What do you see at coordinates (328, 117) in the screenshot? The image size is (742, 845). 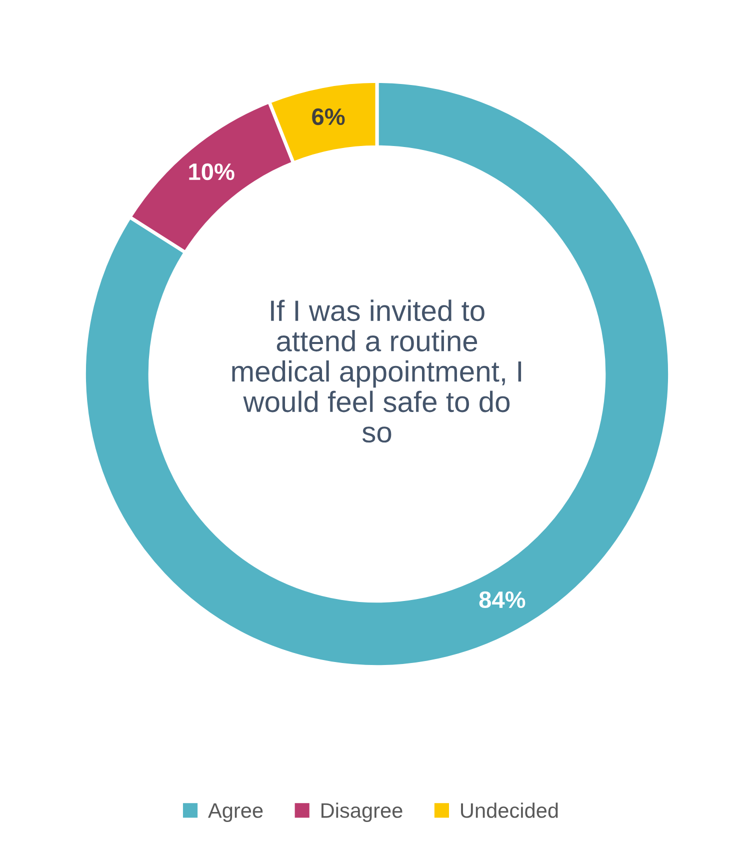 I see `data-label: 6%` at bounding box center [328, 117].